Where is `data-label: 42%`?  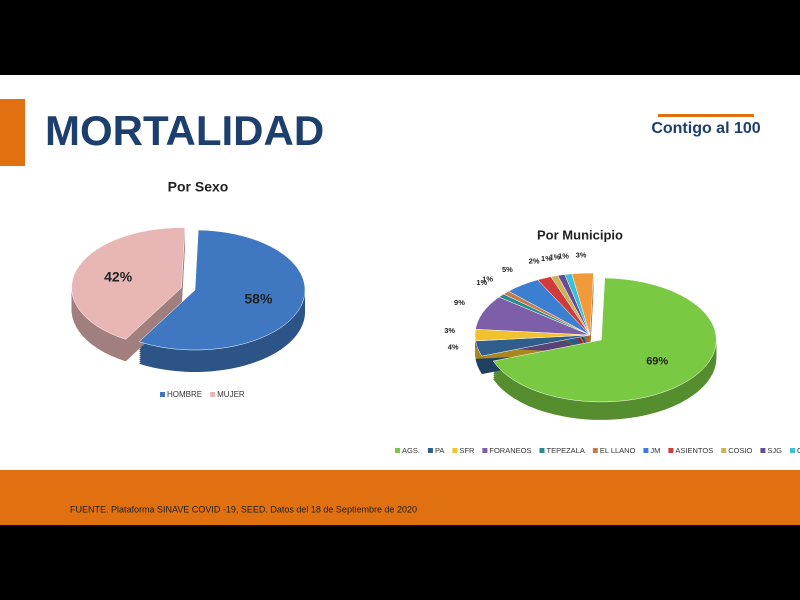 data-label: 42% is located at coordinates (118, 276).